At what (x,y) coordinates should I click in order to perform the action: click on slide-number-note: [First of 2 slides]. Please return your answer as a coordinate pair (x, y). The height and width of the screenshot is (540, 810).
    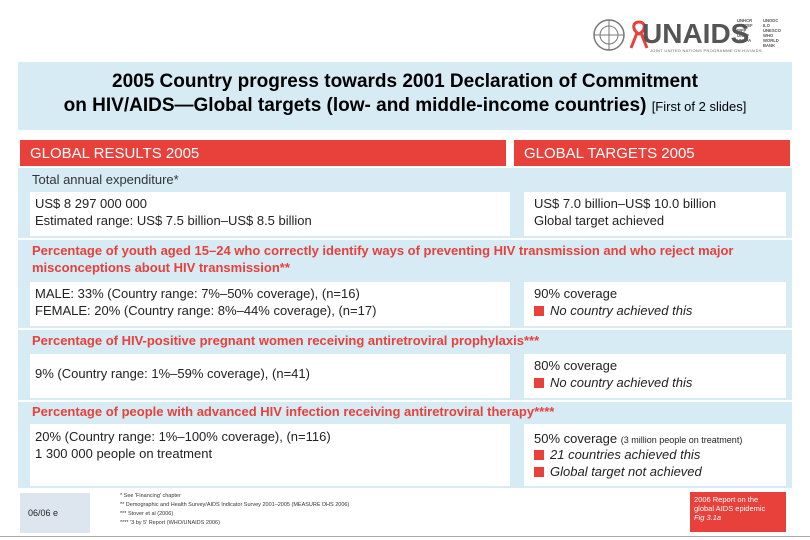
    Looking at the image, I should click on (699, 106).